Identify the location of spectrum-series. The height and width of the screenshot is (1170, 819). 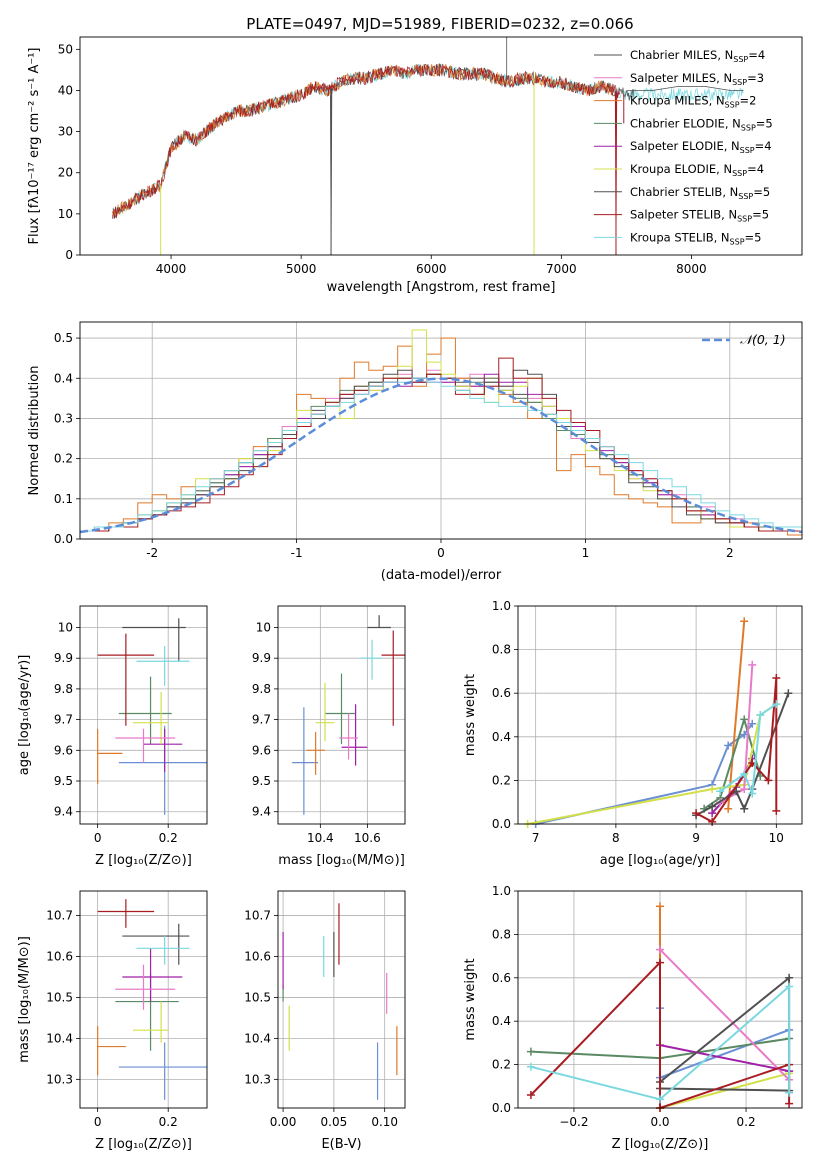
(373, 159).